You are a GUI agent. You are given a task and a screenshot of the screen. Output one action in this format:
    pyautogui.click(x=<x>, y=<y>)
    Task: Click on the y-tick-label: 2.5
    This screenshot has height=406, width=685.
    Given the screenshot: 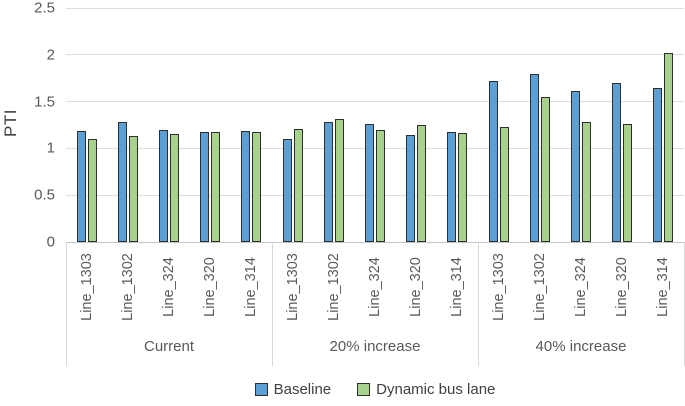 What is the action you would take?
    pyautogui.click(x=44, y=8)
    